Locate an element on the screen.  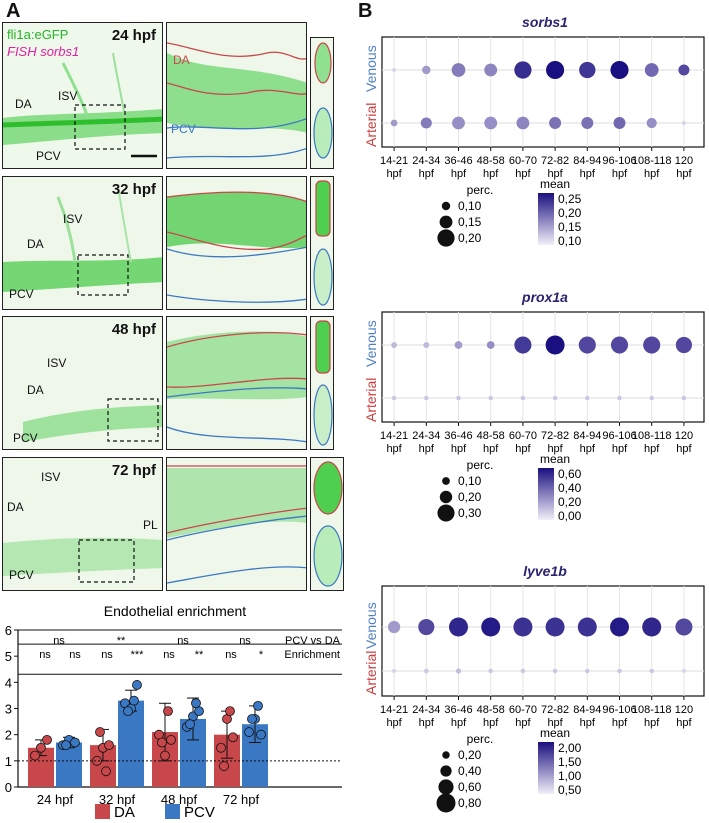
color-legend-label: 0,00 is located at coordinates (570, 516).